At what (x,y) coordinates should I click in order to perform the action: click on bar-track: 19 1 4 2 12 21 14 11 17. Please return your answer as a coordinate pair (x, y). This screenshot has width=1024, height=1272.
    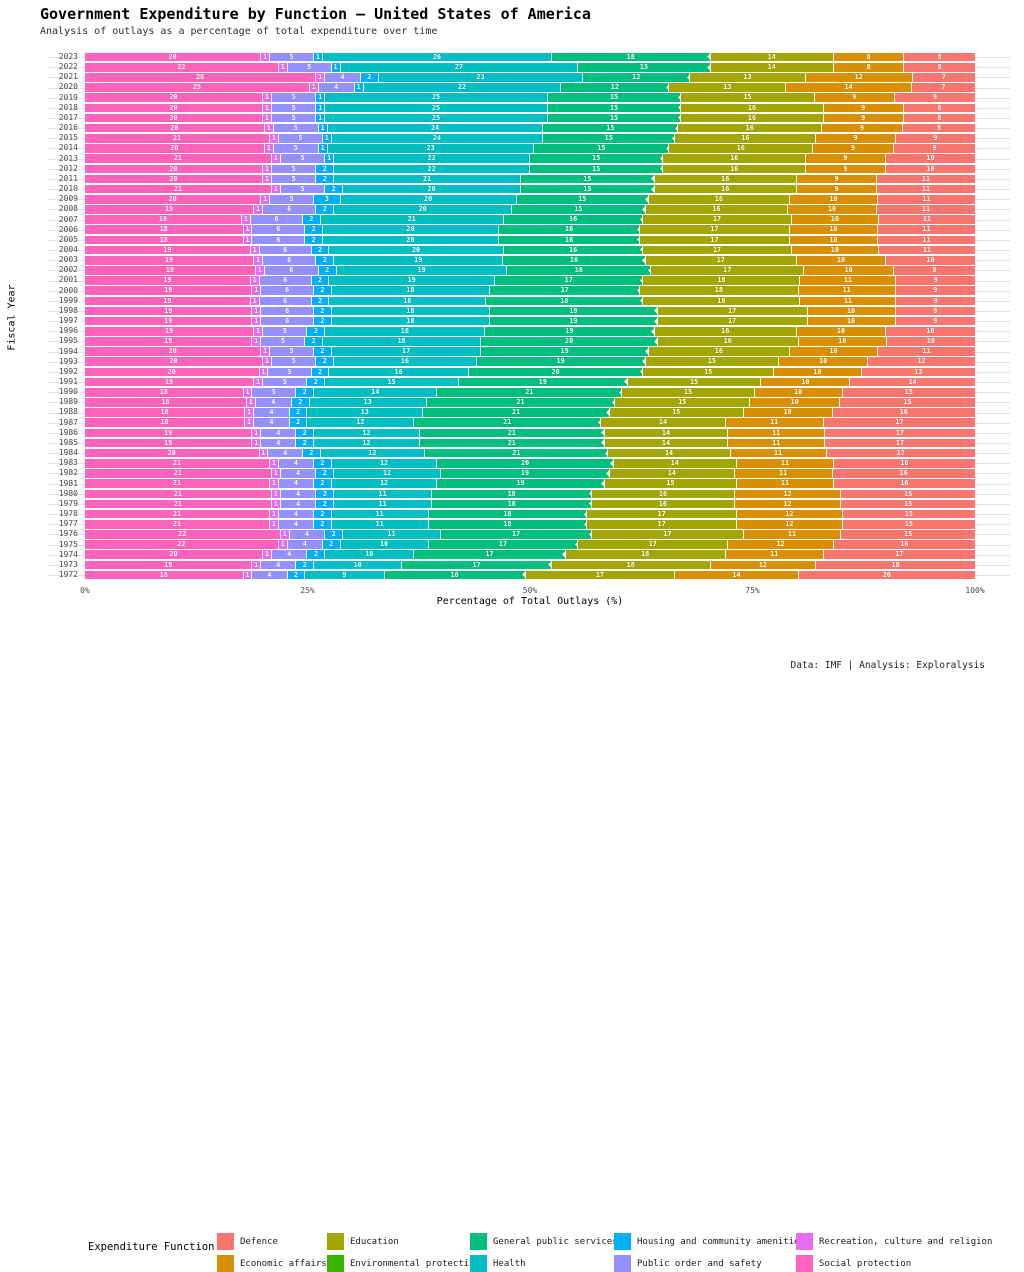
    Looking at the image, I should click on (530, 443).